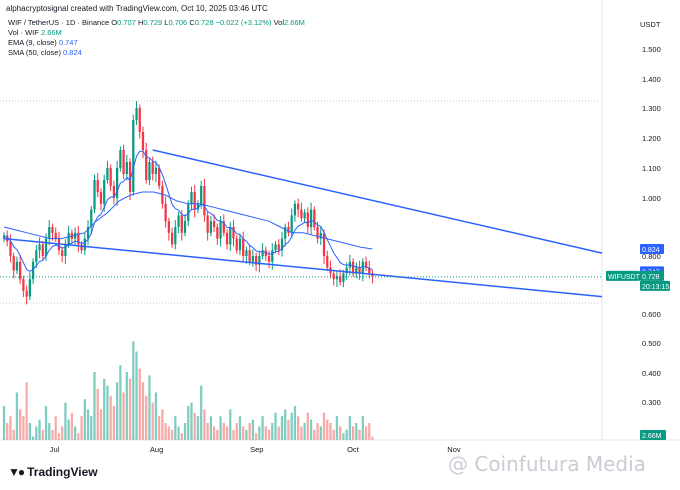 The width and height of the screenshot is (680, 490). What do you see at coordinates (454, 449) in the screenshot?
I see `x-tick-label: Nov` at bounding box center [454, 449].